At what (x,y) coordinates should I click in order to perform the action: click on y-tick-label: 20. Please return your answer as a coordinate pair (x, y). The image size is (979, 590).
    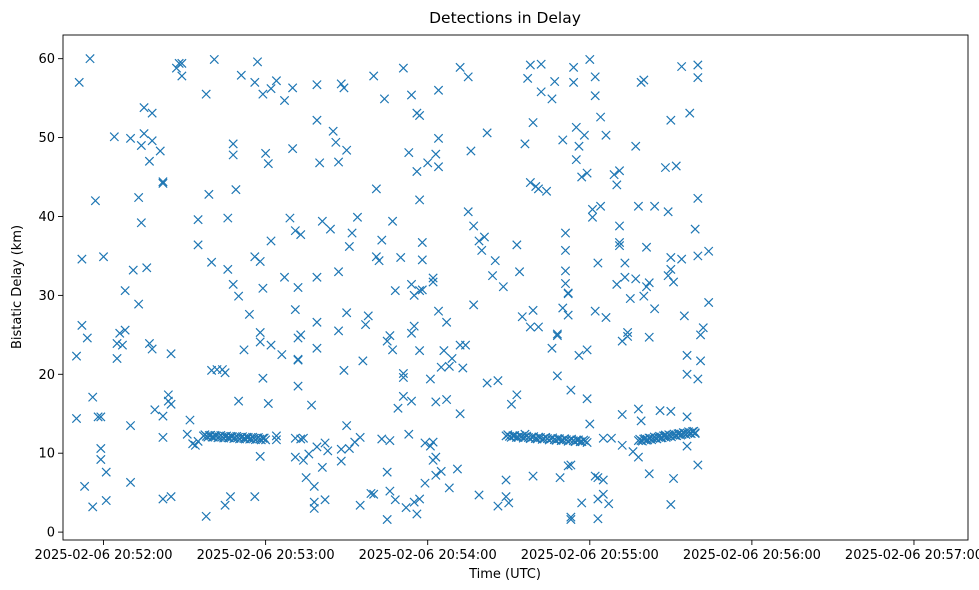
    Looking at the image, I should click on (46, 375).